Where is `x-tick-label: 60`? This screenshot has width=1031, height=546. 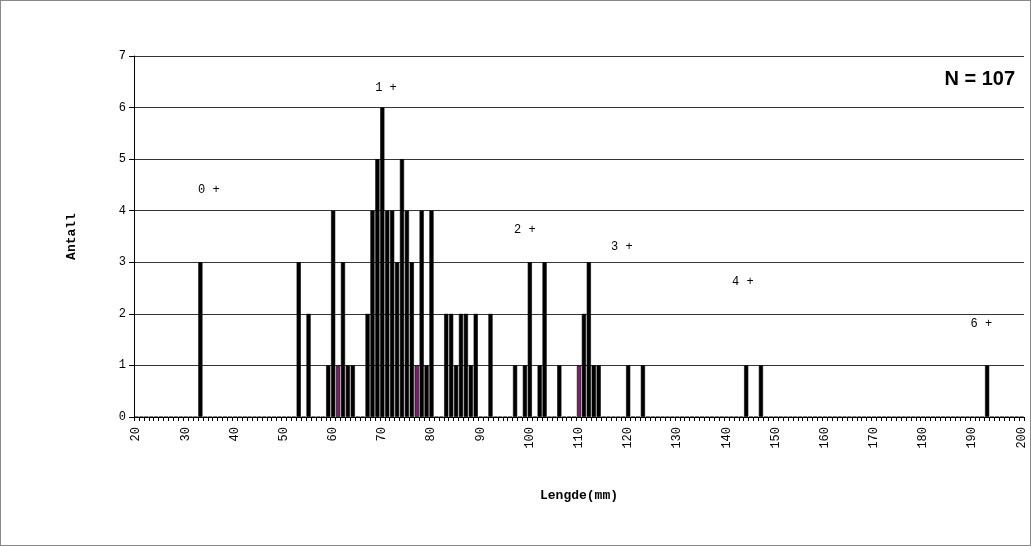 x-tick-label: 60 is located at coordinates (333, 434).